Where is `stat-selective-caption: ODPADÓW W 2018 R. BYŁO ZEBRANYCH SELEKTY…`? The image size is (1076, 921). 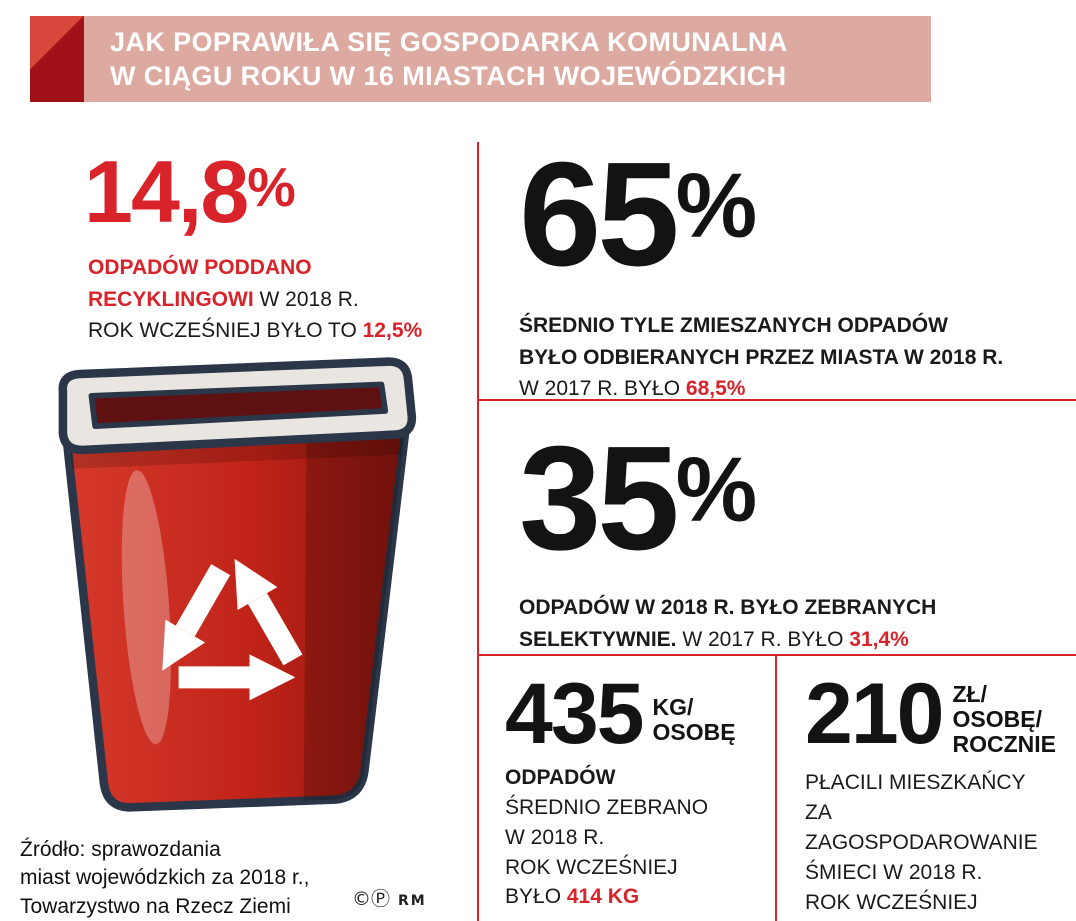
stat-selective-caption: ODPADÓW W 2018 R. BYŁO ZEBRANYCH SELEKTY… is located at coordinates (727, 623).